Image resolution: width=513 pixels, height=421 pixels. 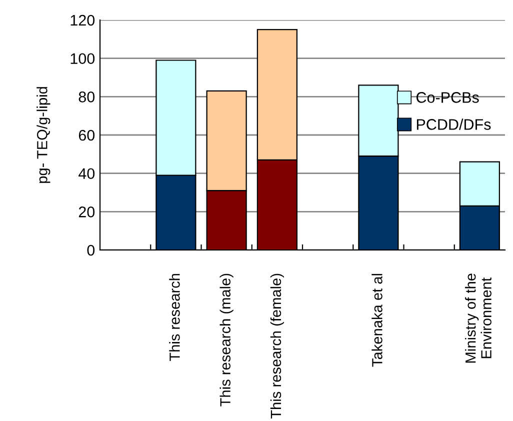 What do you see at coordinates (453, 124) in the screenshot?
I see `legend-label: PCDD/DFs` at bounding box center [453, 124].